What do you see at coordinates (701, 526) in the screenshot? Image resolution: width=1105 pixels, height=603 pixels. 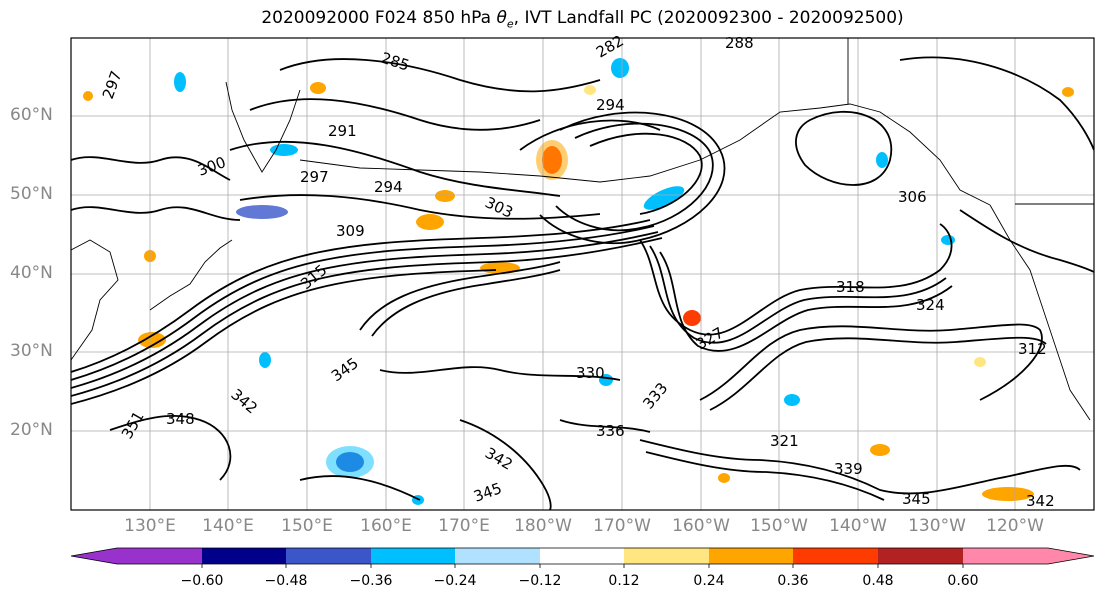 I see `lon-label-160w: 160°W` at bounding box center [701, 526].